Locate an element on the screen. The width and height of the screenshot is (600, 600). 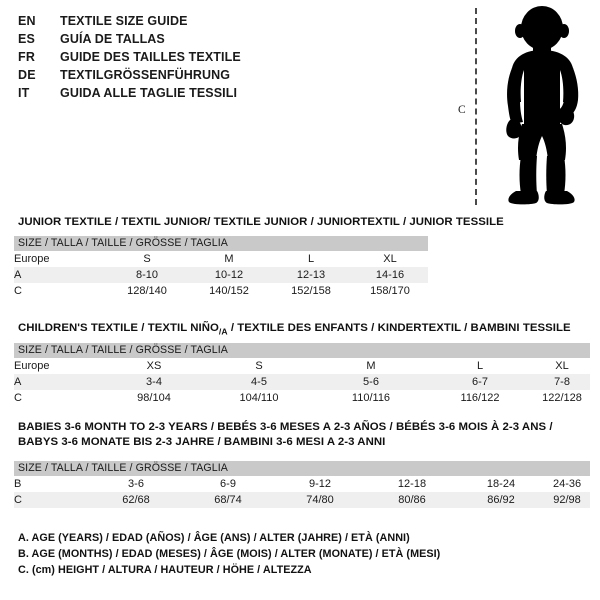
cell-value: 10-12 is located at coordinates (229, 275).